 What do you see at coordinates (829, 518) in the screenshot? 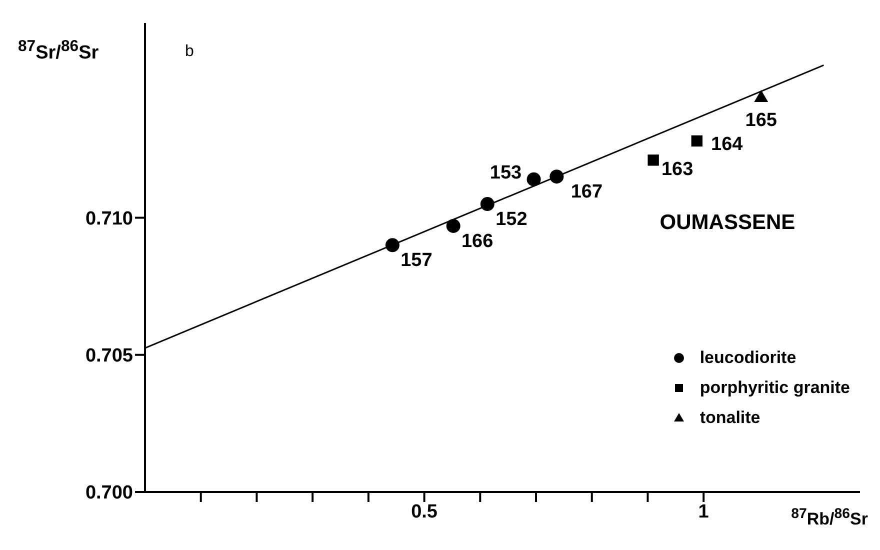
I see `x-axis-title: $^{87}$Rb/$^{86}$Sr` at bounding box center [829, 518].